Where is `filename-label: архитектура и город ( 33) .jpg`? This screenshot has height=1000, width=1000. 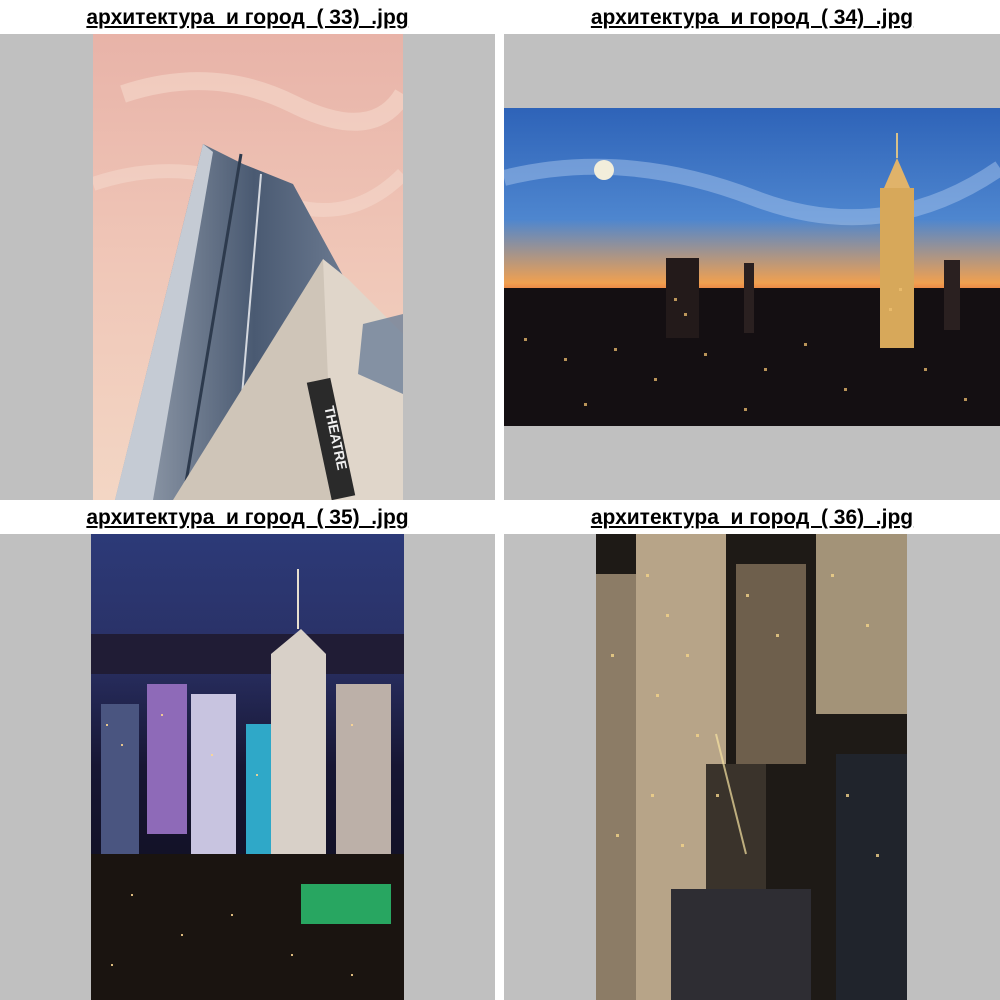
filename-label: архитектура и город ( 33) .jpg is located at coordinates (247, 18).